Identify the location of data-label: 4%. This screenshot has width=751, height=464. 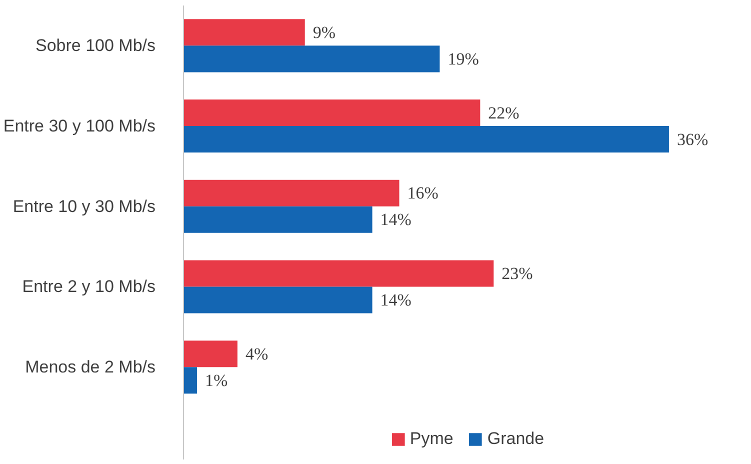
(256, 354).